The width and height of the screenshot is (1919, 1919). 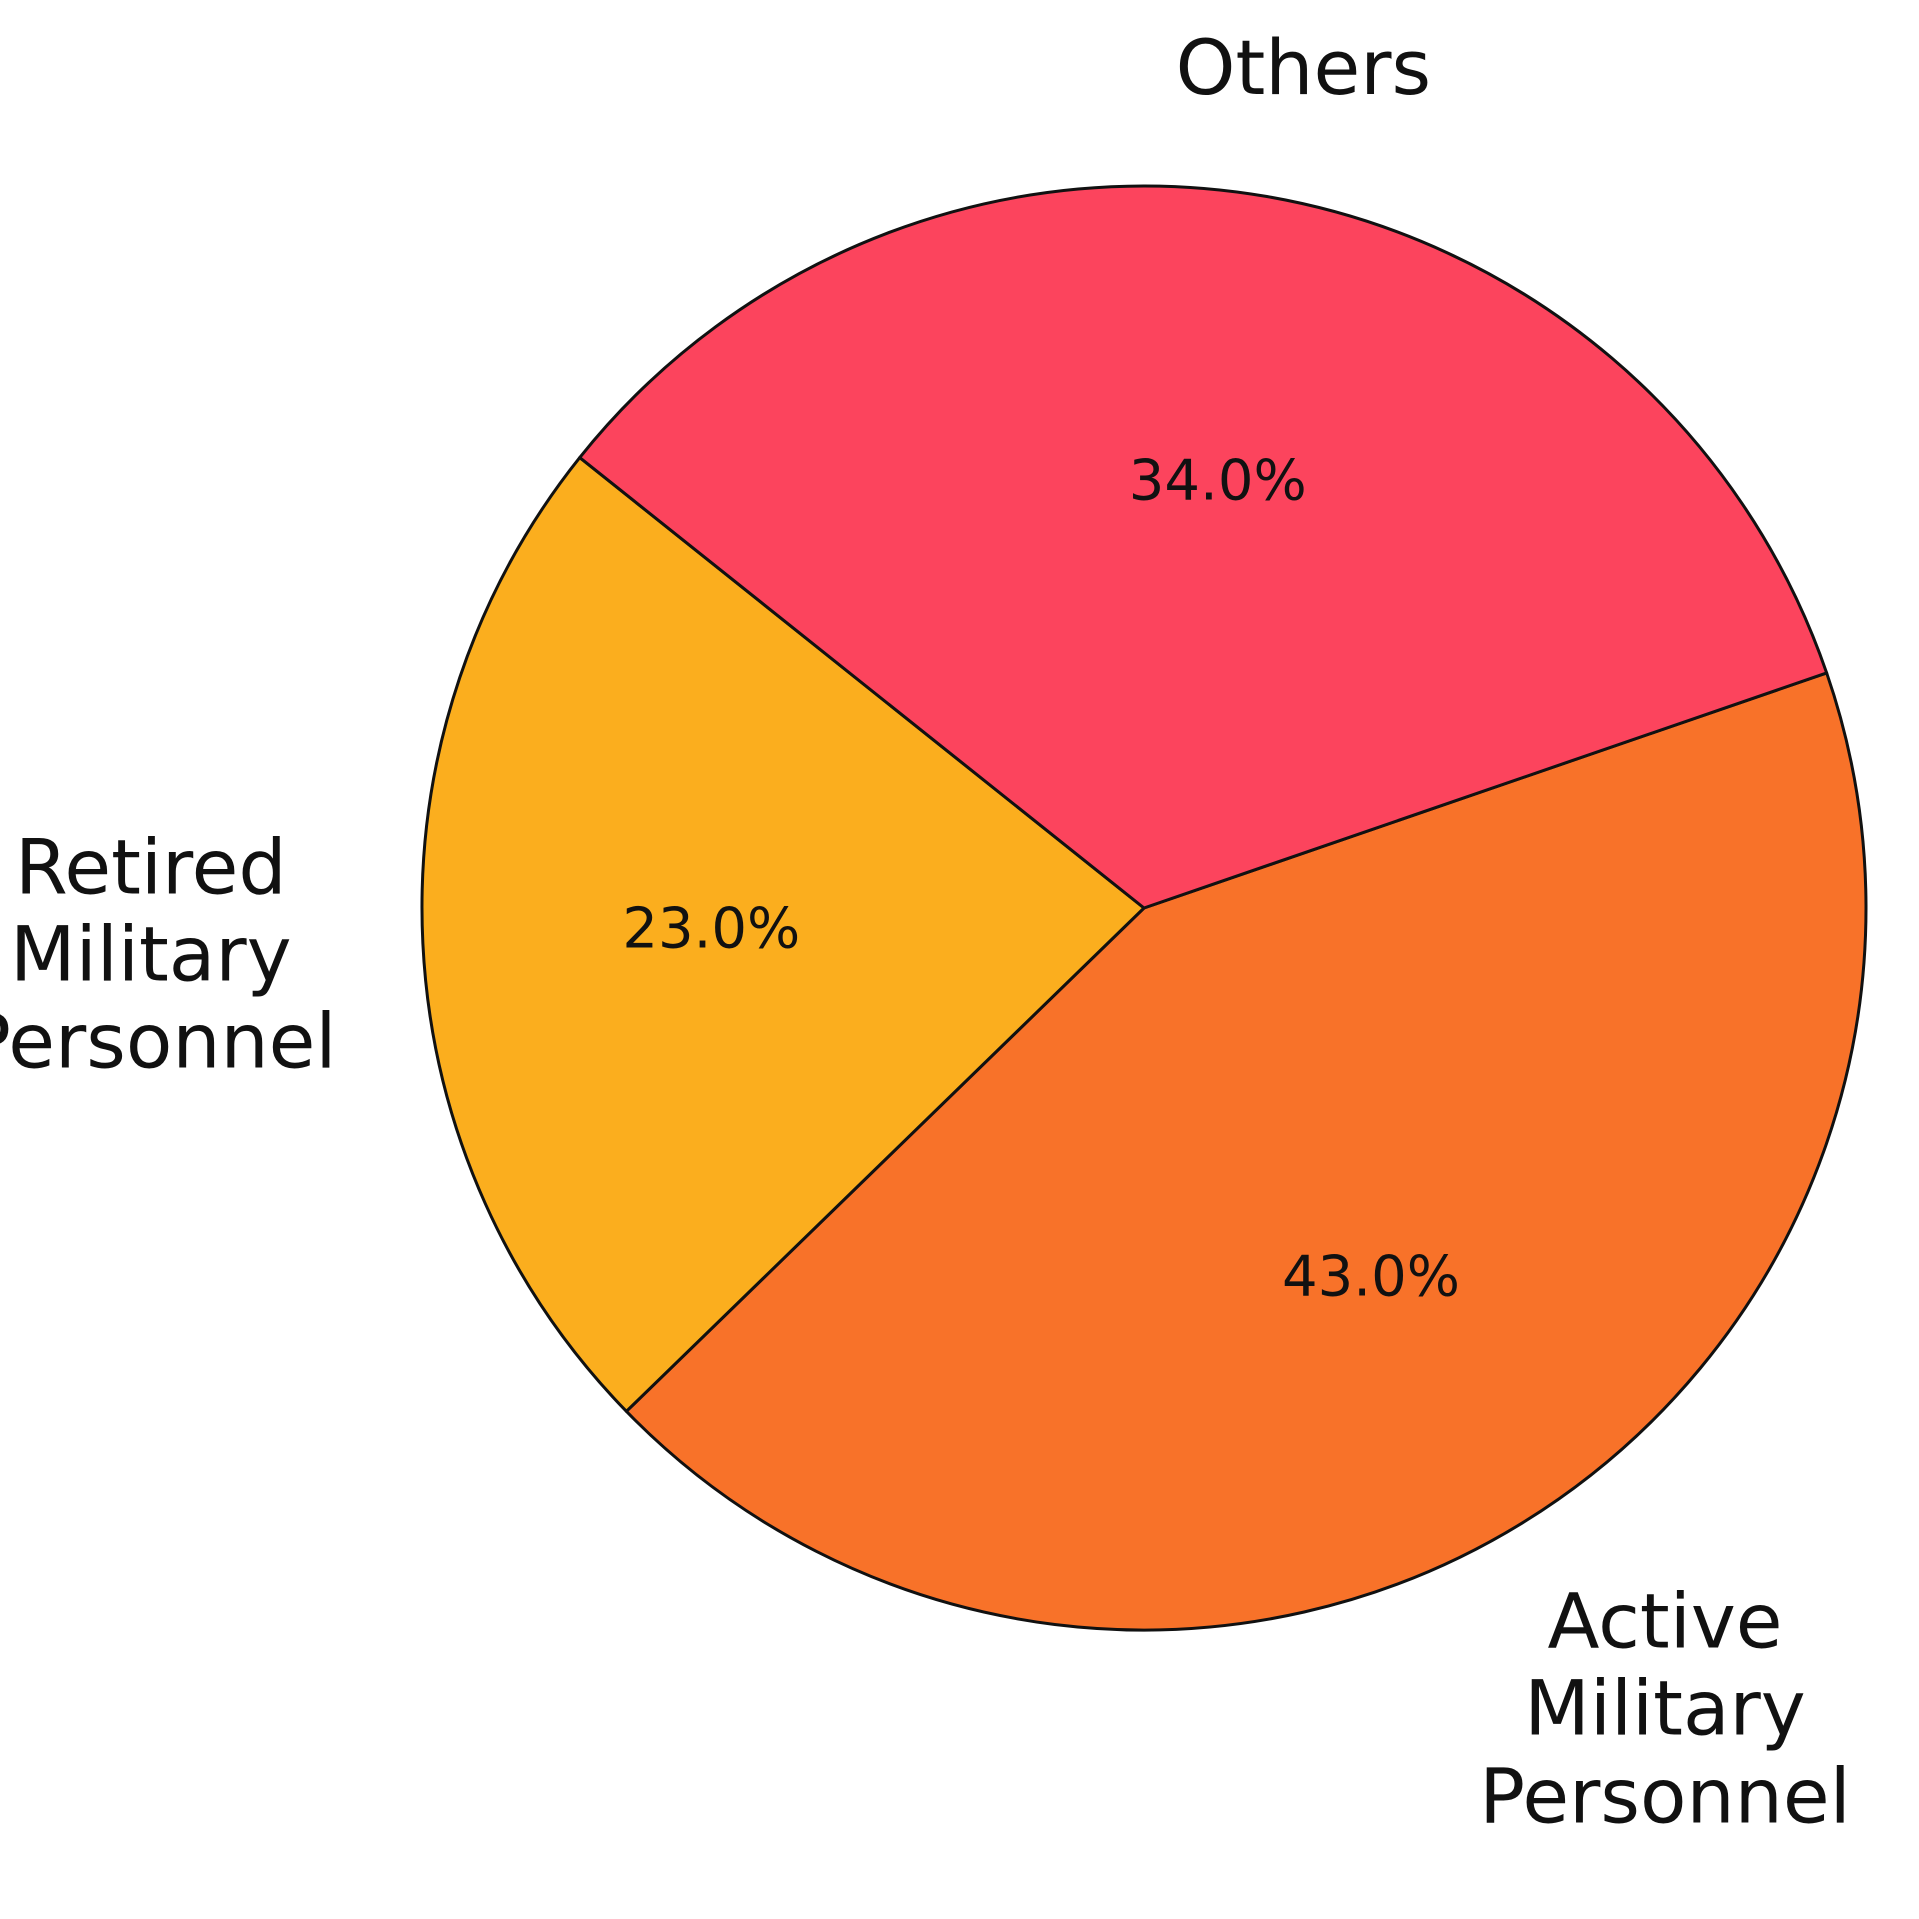 I want to click on value-label: 43.0%, so click(x=1371, y=1277).